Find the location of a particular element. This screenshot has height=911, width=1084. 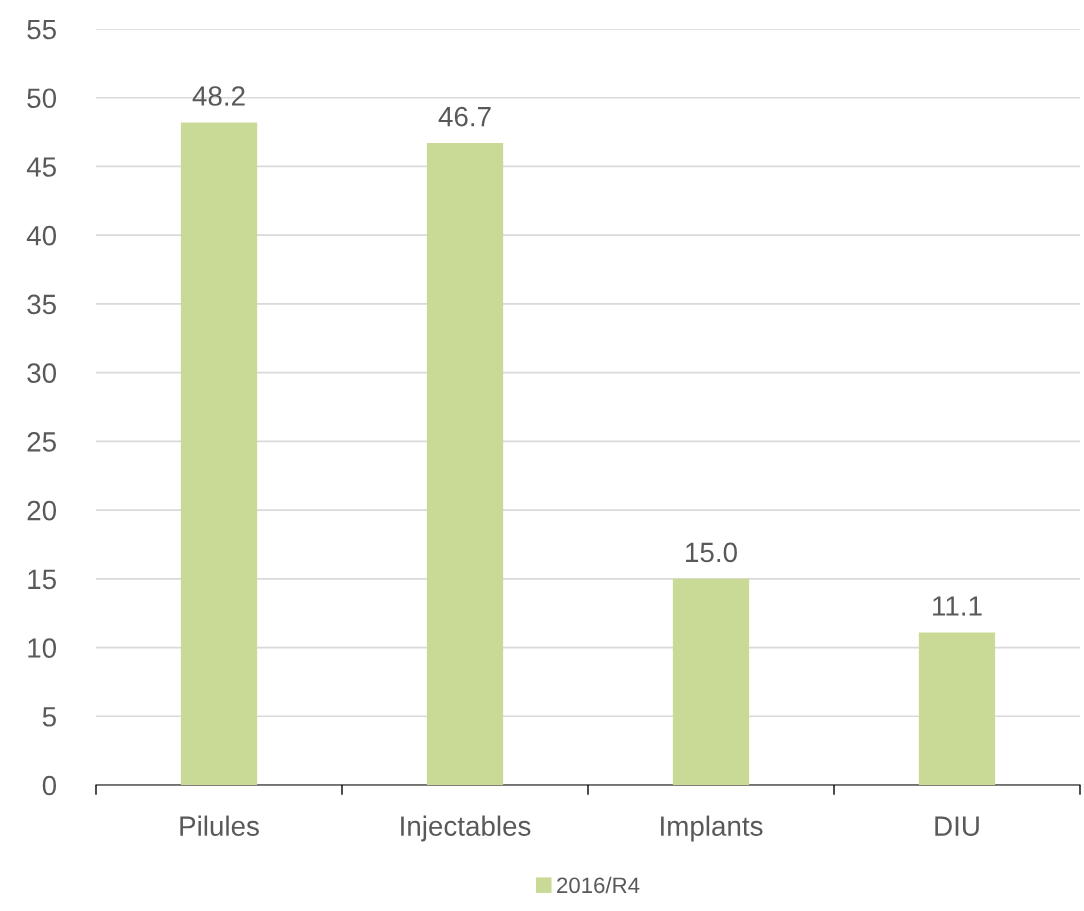

x-tick-label: DIU is located at coordinates (957, 826).